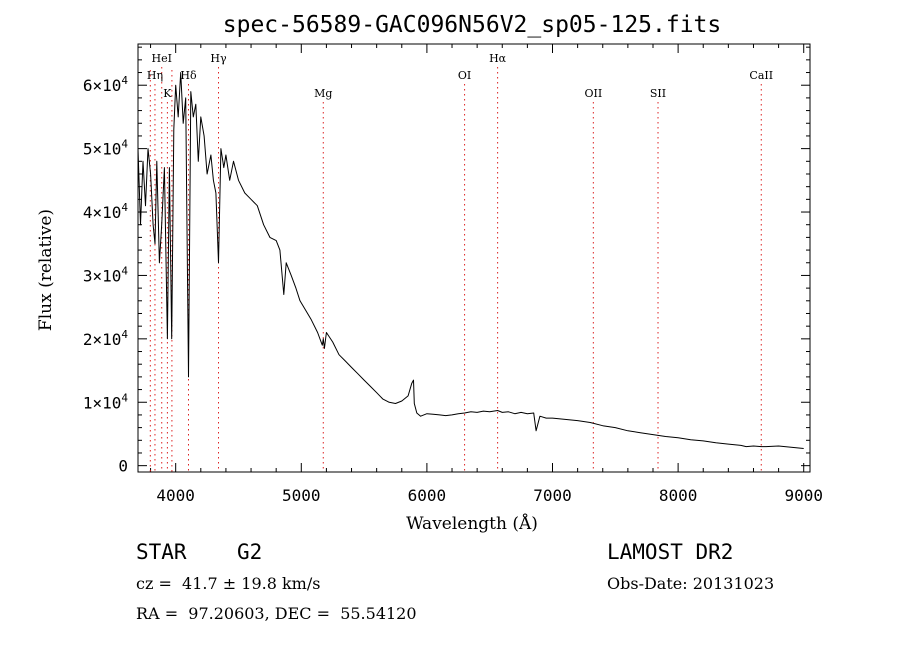 This screenshot has width=900, height=650. Describe the element at coordinates (670, 552) in the screenshot. I see `survey-name: LAMOST DR2` at that location.